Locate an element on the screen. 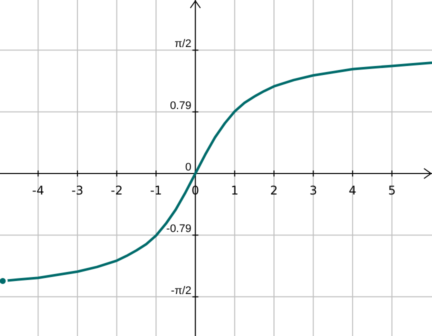 This screenshot has width=432, height=336. x-tick-label: -3 is located at coordinates (77, 190).